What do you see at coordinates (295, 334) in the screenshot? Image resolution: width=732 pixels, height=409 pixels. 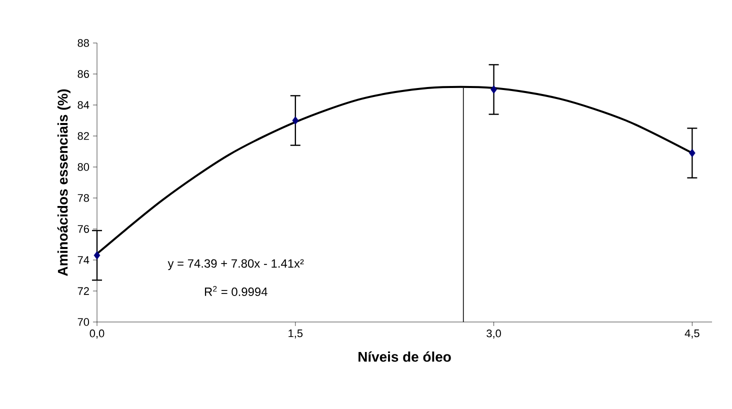 I see `x-tick-label: 1,5` at bounding box center [295, 334].